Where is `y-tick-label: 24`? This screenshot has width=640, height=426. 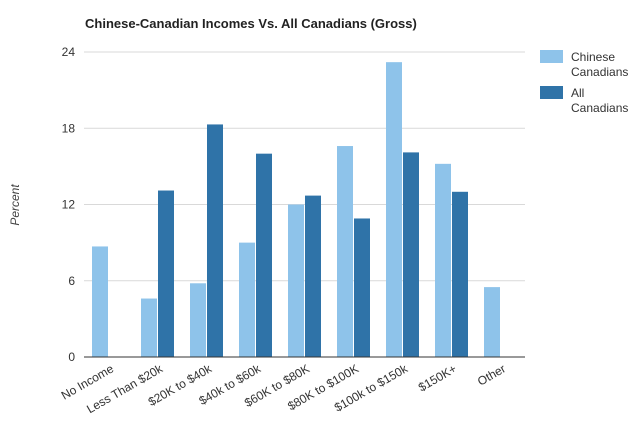
y-tick-label: 24 is located at coordinates (69, 52).